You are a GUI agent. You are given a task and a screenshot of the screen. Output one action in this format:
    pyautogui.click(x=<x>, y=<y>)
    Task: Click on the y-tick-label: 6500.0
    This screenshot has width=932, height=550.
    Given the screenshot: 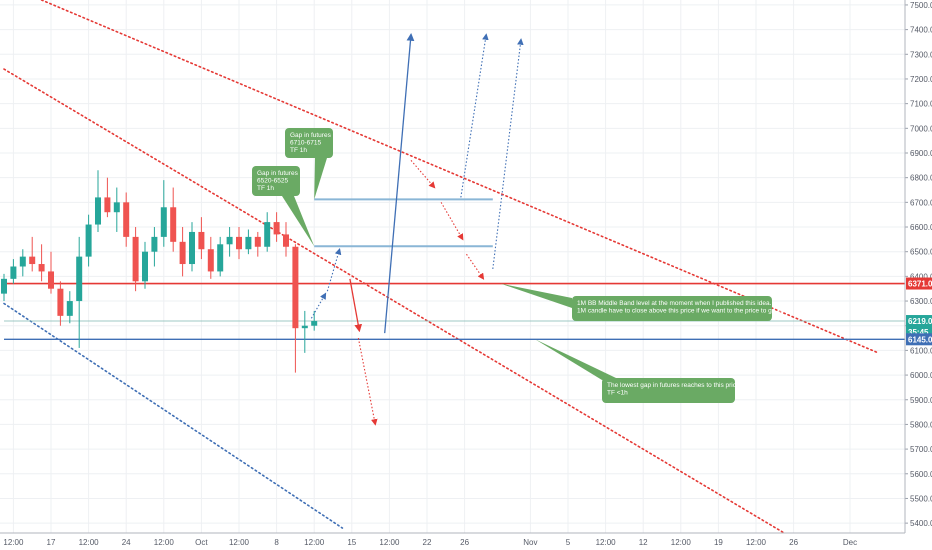 What is the action you would take?
    pyautogui.click(x=921, y=252)
    